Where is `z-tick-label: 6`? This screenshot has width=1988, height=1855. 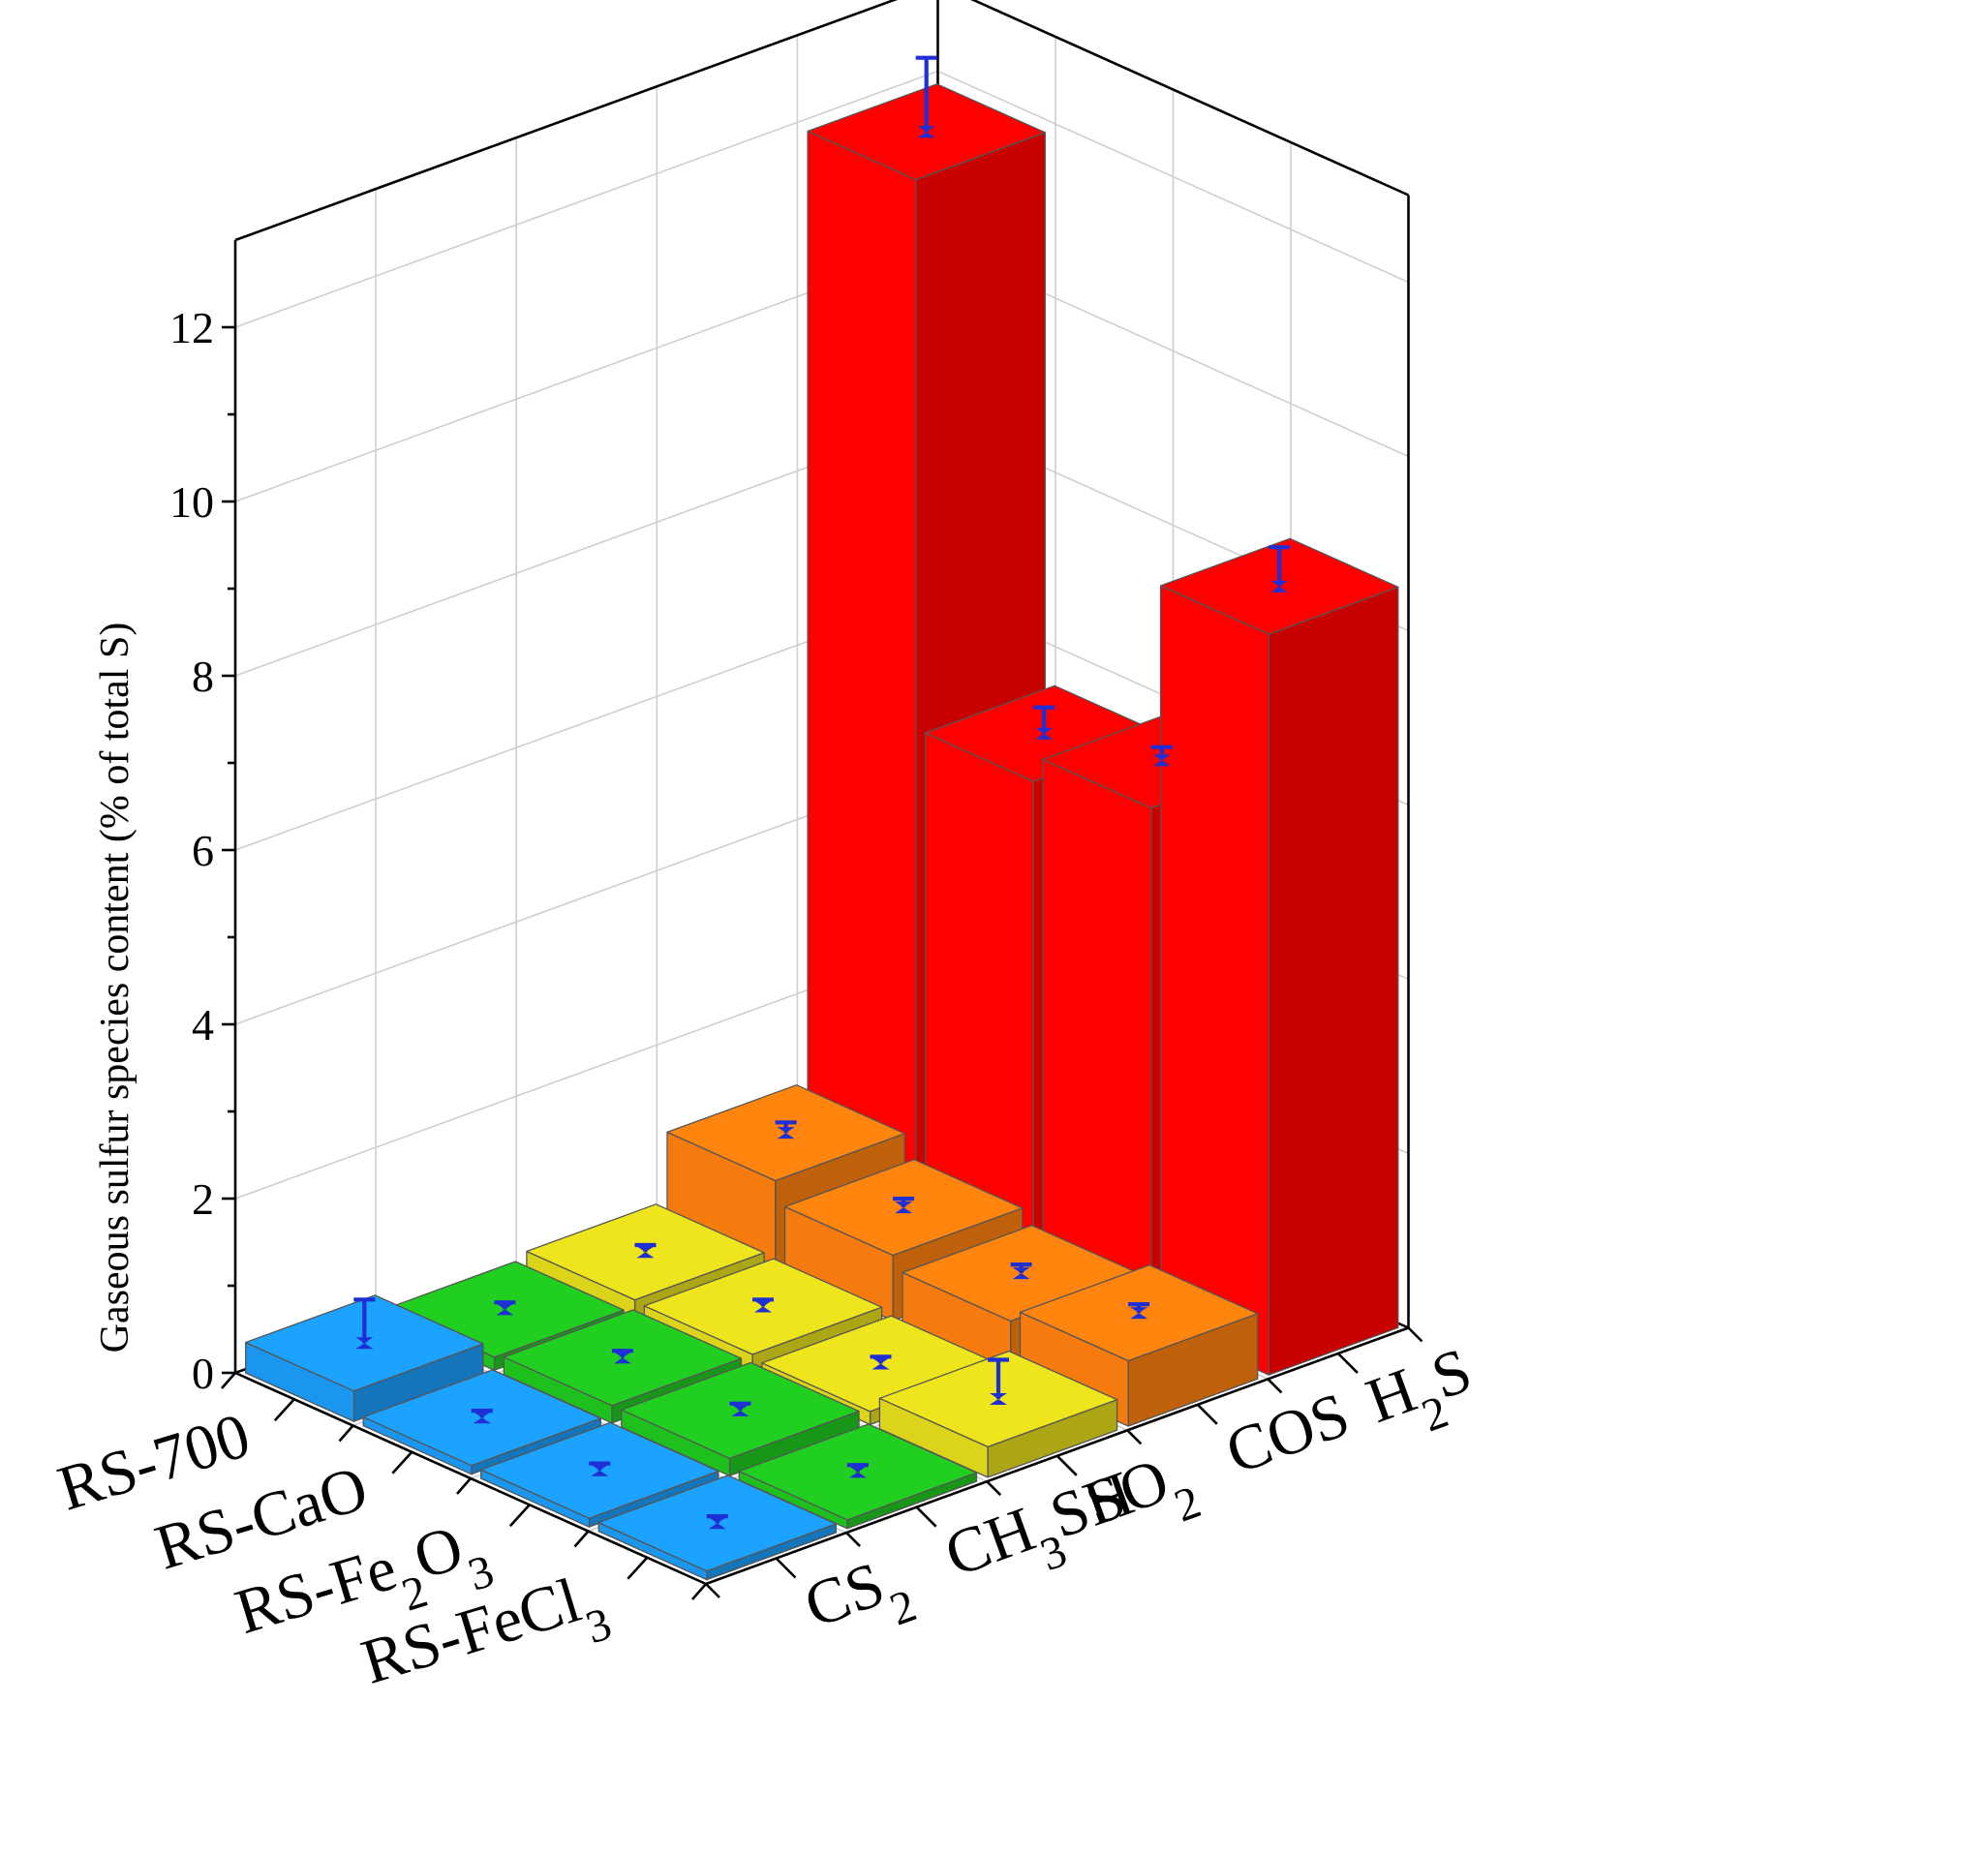
z-tick-label: 6 is located at coordinates (203, 850).